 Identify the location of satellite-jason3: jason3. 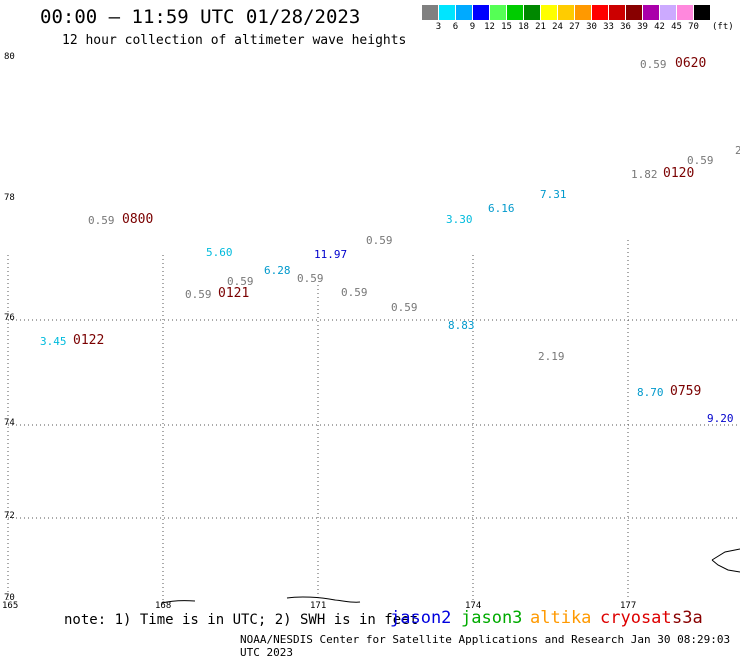
(492, 618).